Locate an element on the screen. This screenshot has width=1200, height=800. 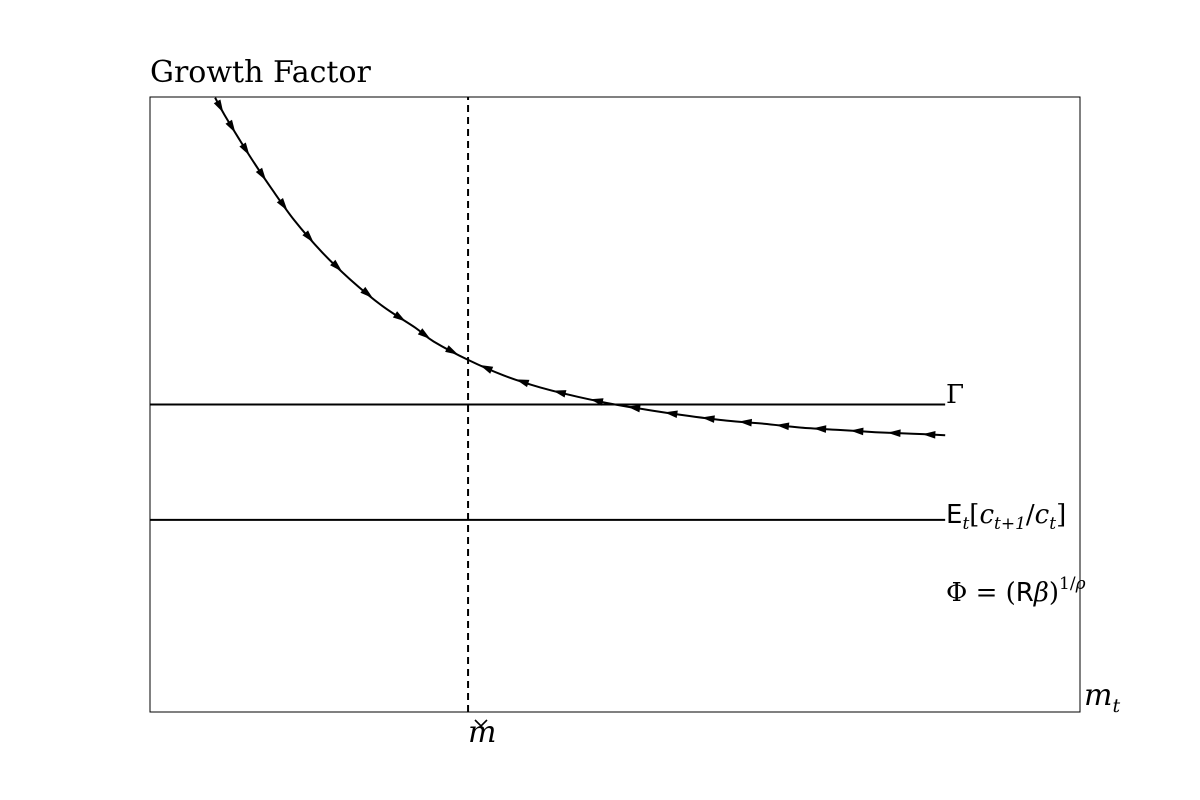
gamma-label: Γ is located at coordinates (955, 395).